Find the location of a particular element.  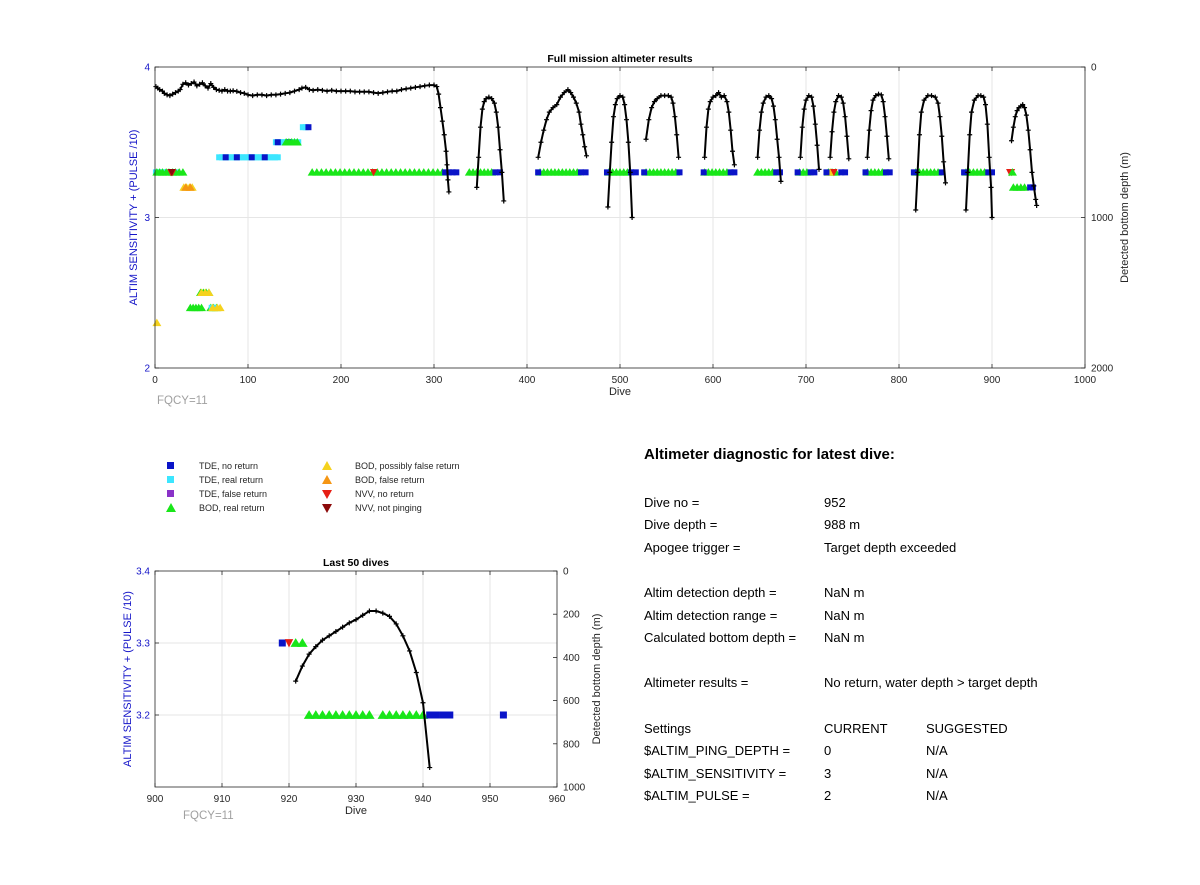

x-tick-label: 960 is located at coordinates (557, 799).